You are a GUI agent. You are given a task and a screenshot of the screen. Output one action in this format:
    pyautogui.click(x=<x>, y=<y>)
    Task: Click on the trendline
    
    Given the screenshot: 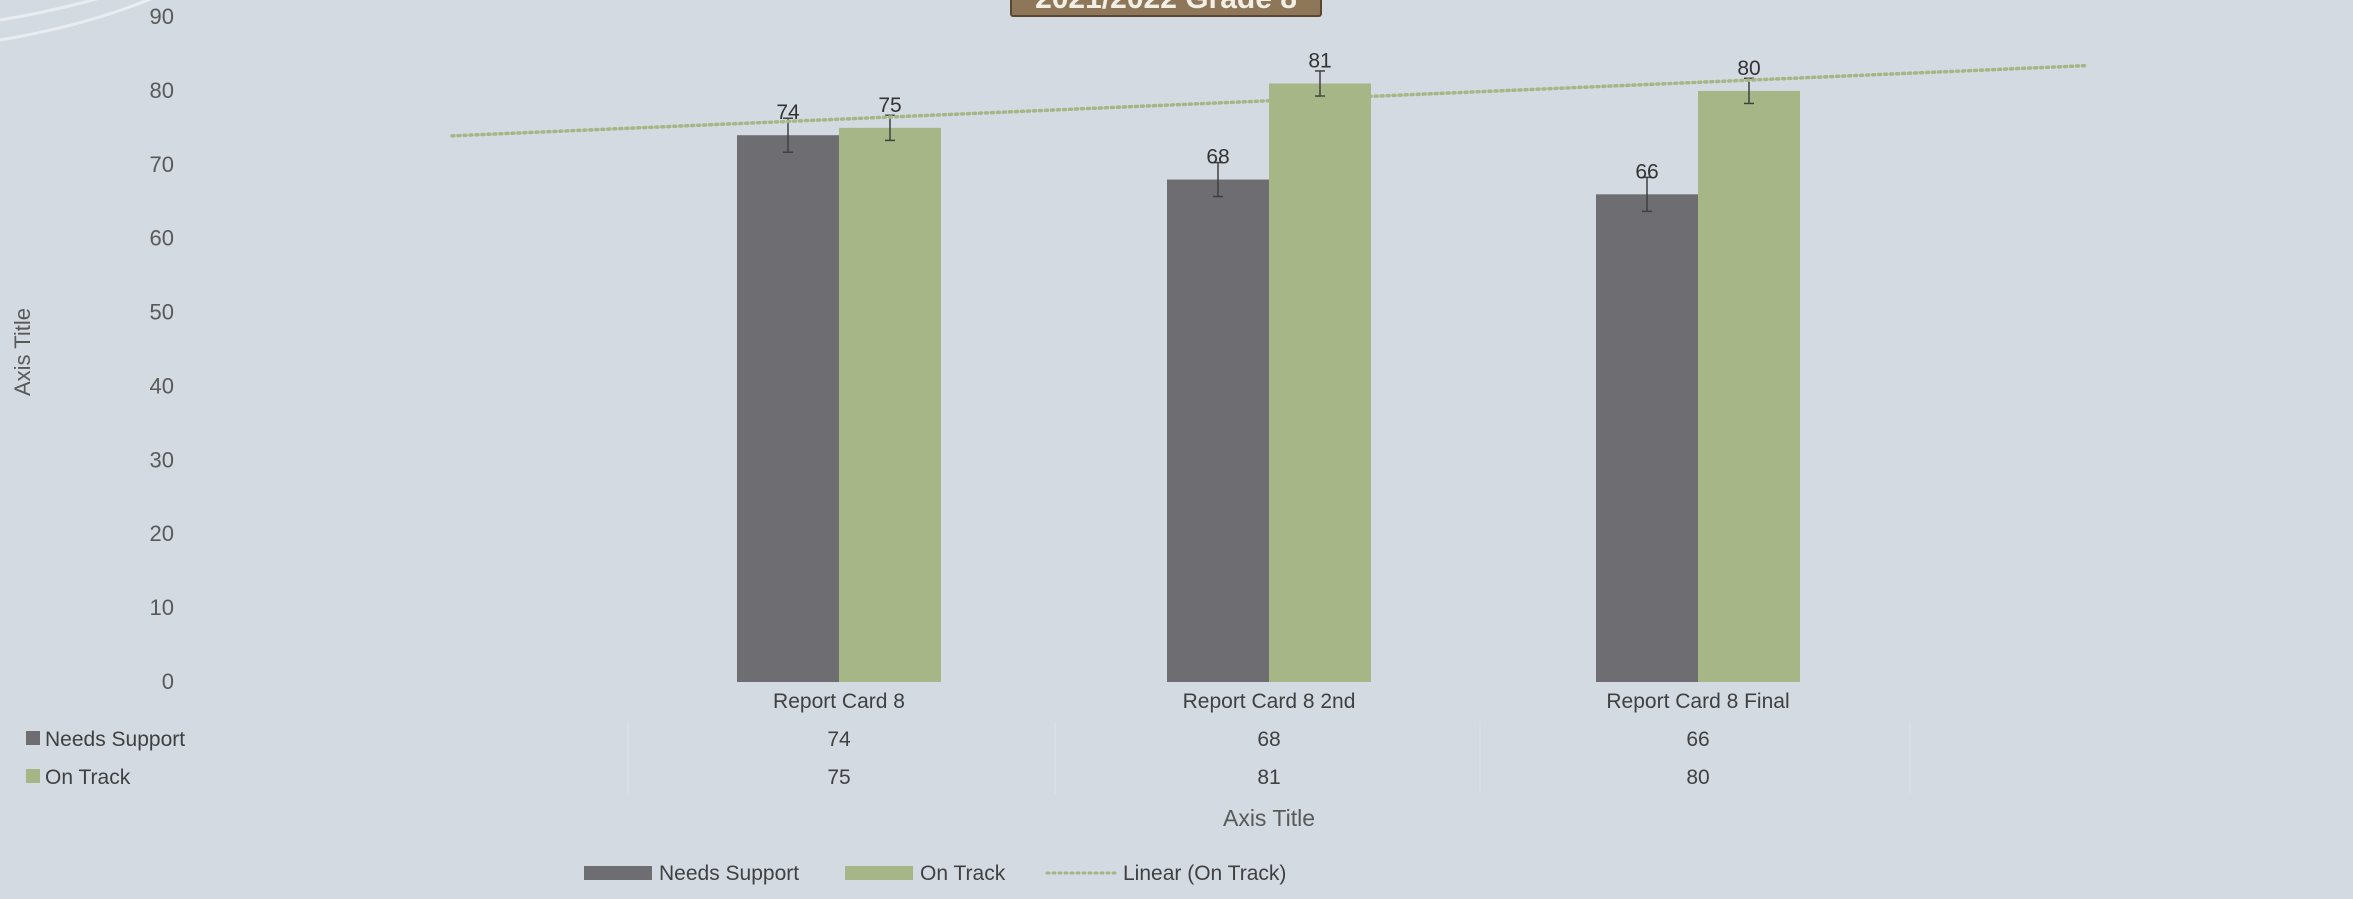 What is the action you would take?
    pyautogui.click(x=1269, y=100)
    